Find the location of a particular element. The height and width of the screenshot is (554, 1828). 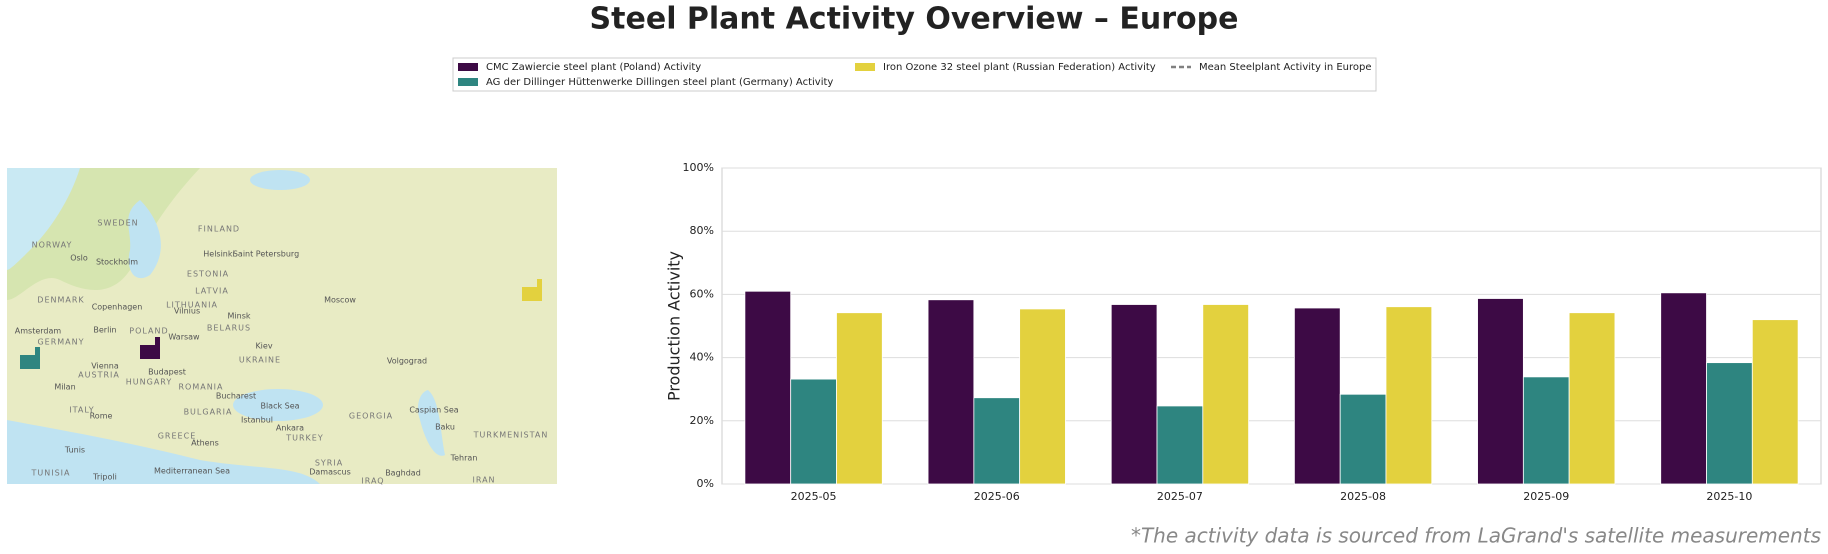

map-label: Vienna is located at coordinates (105, 366).